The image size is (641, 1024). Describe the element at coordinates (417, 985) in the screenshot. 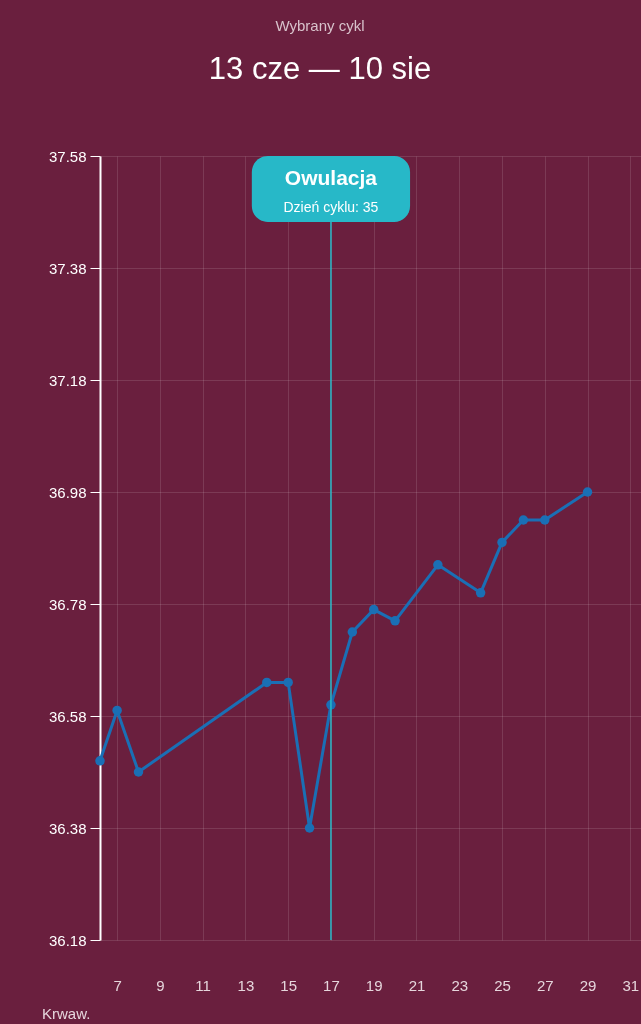

I see `x-tick-label: 21` at that location.